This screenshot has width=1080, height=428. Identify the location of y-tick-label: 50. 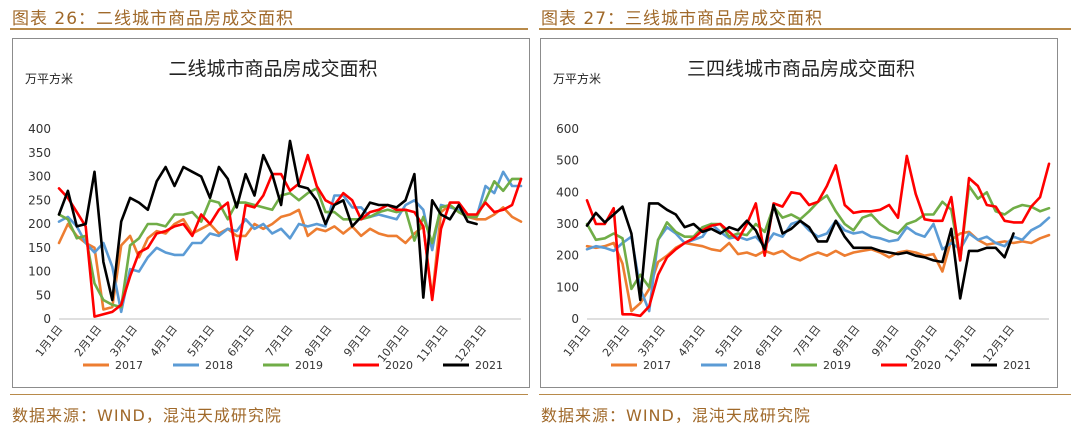
(43, 295).